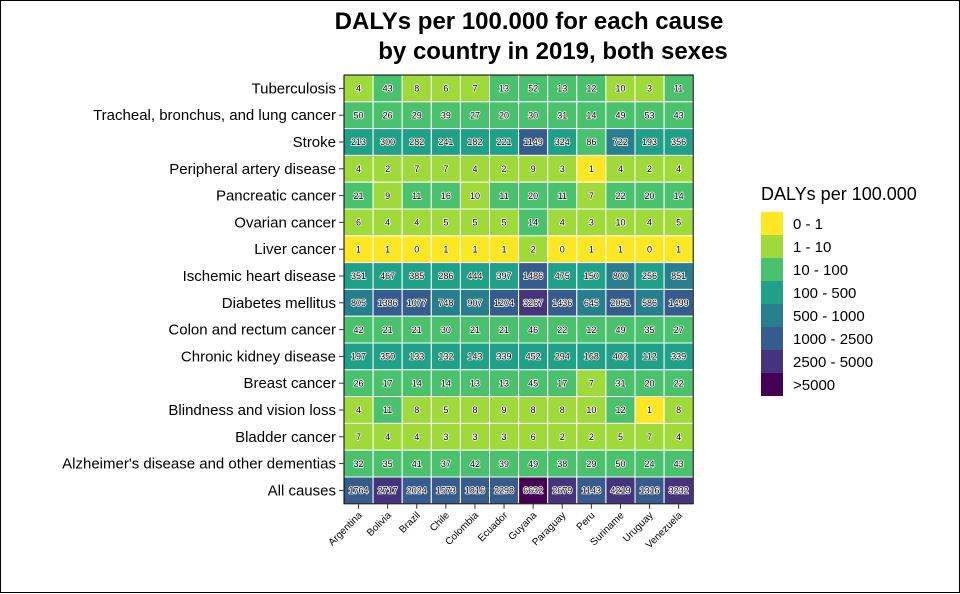 The width and height of the screenshot is (960, 594). I want to click on cell-value-label: 45, so click(533, 383).